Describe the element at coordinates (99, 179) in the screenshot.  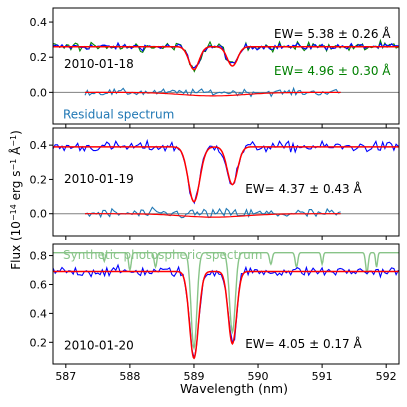
I see `date-label: 2010-01-19` at that location.